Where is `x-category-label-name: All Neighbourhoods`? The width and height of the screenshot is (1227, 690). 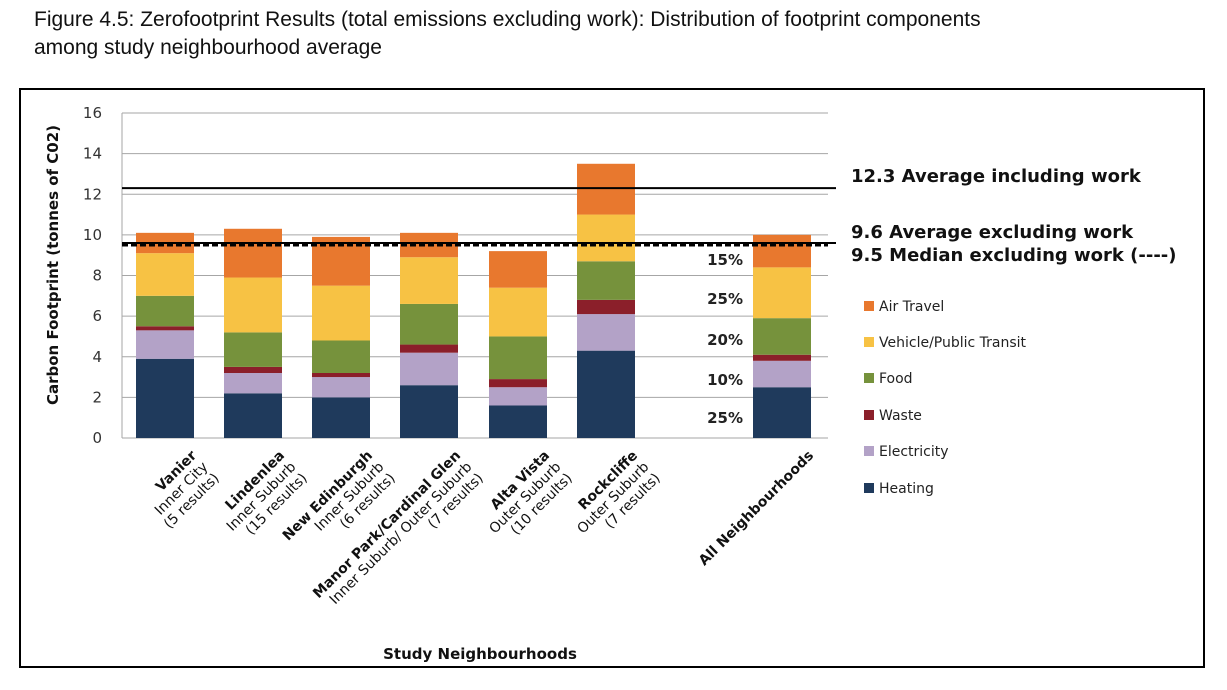 x-category-label-name: All Neighbourhoods is located at coordinates (756, 508).